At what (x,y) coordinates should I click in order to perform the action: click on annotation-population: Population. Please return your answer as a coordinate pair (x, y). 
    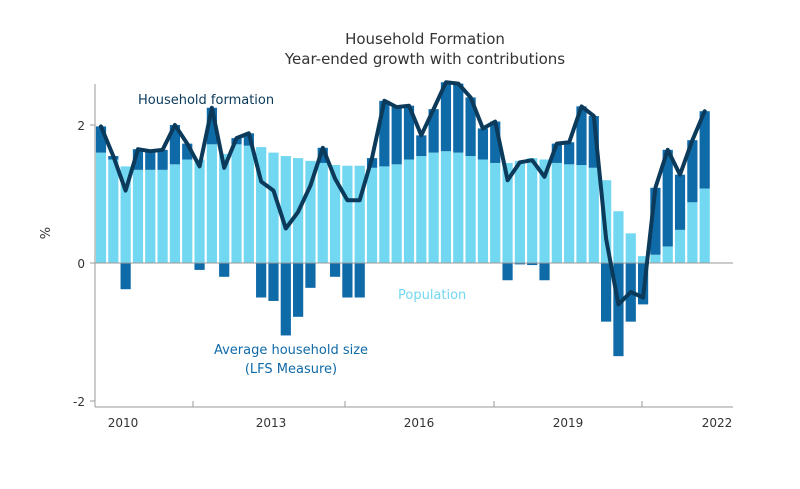
    Looking at the image, I should click on (432, 295).